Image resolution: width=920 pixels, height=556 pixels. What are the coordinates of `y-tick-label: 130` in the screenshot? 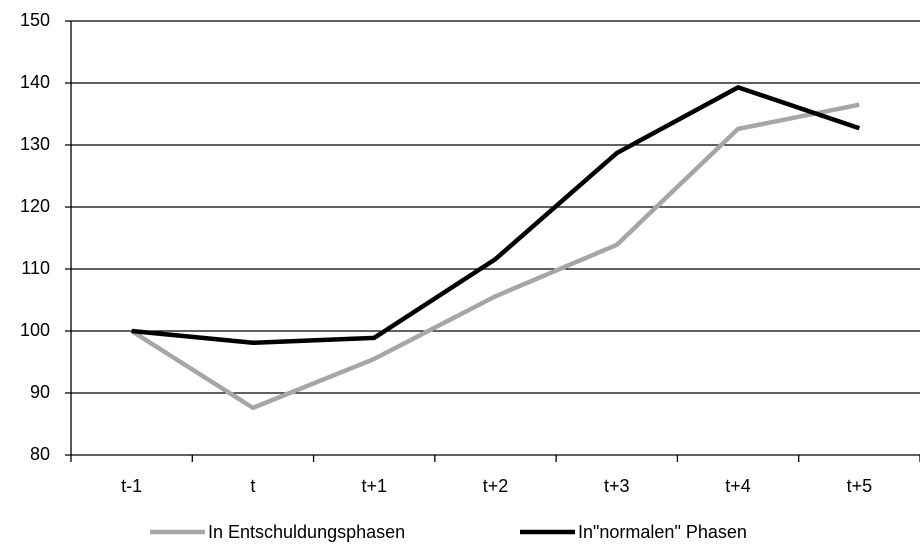 It's located at (35, 144).